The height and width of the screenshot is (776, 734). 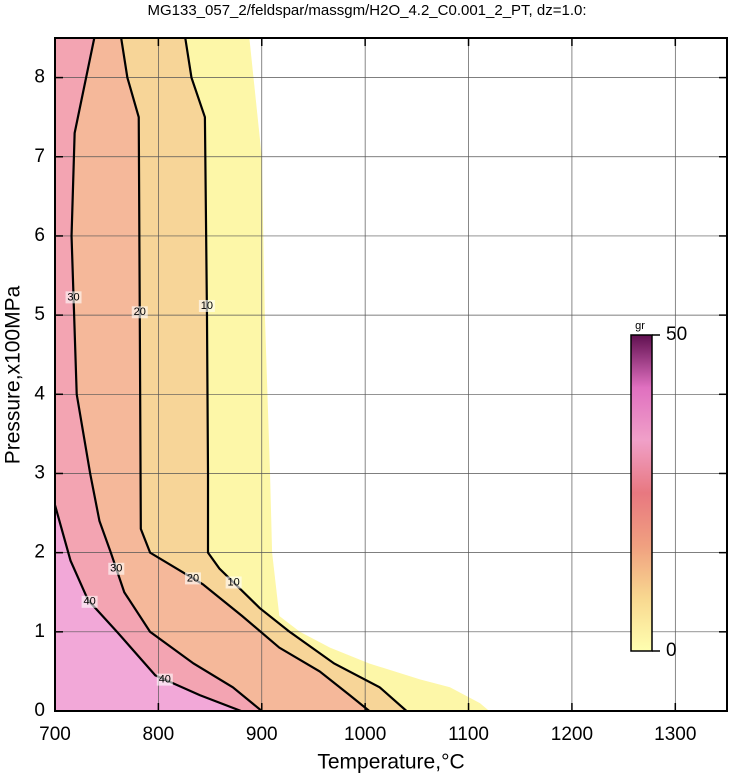 What do you see at coordinates (572, 734) in the screenshot?
I see `x-tick-label: 1200` at bounding box center [572, 734].